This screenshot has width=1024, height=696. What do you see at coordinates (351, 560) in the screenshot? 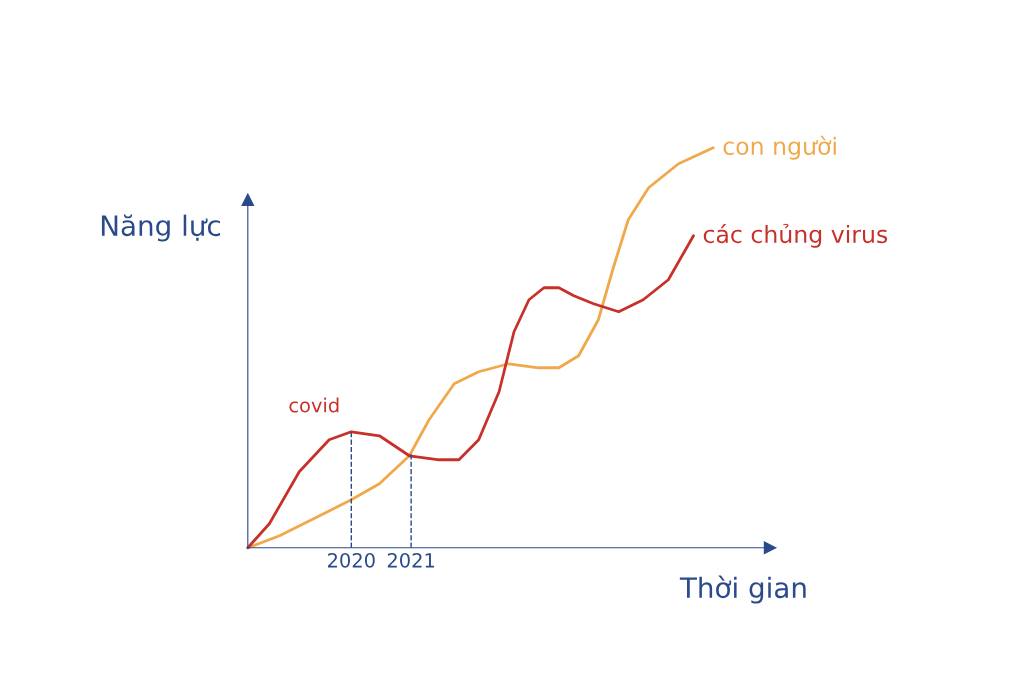
I see `x-tick-label: 2020` at bounding box center [351, 560].